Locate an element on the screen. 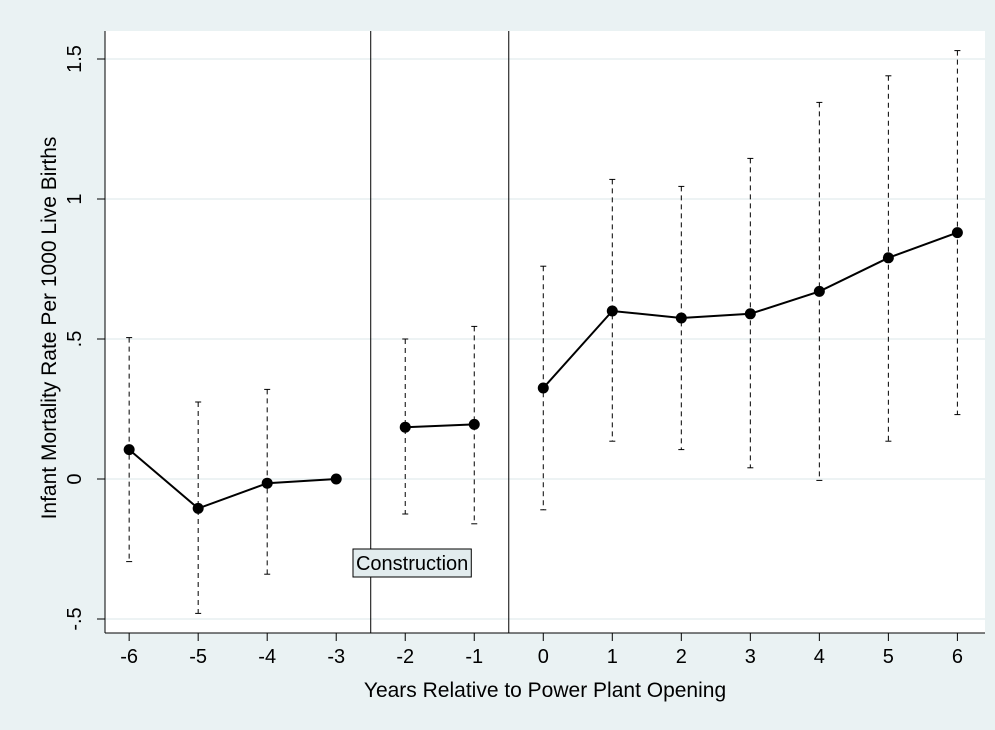 The width and height of the screenshot is (995, 730). x-tick-label: 5 is located at coordinates (888, 657).